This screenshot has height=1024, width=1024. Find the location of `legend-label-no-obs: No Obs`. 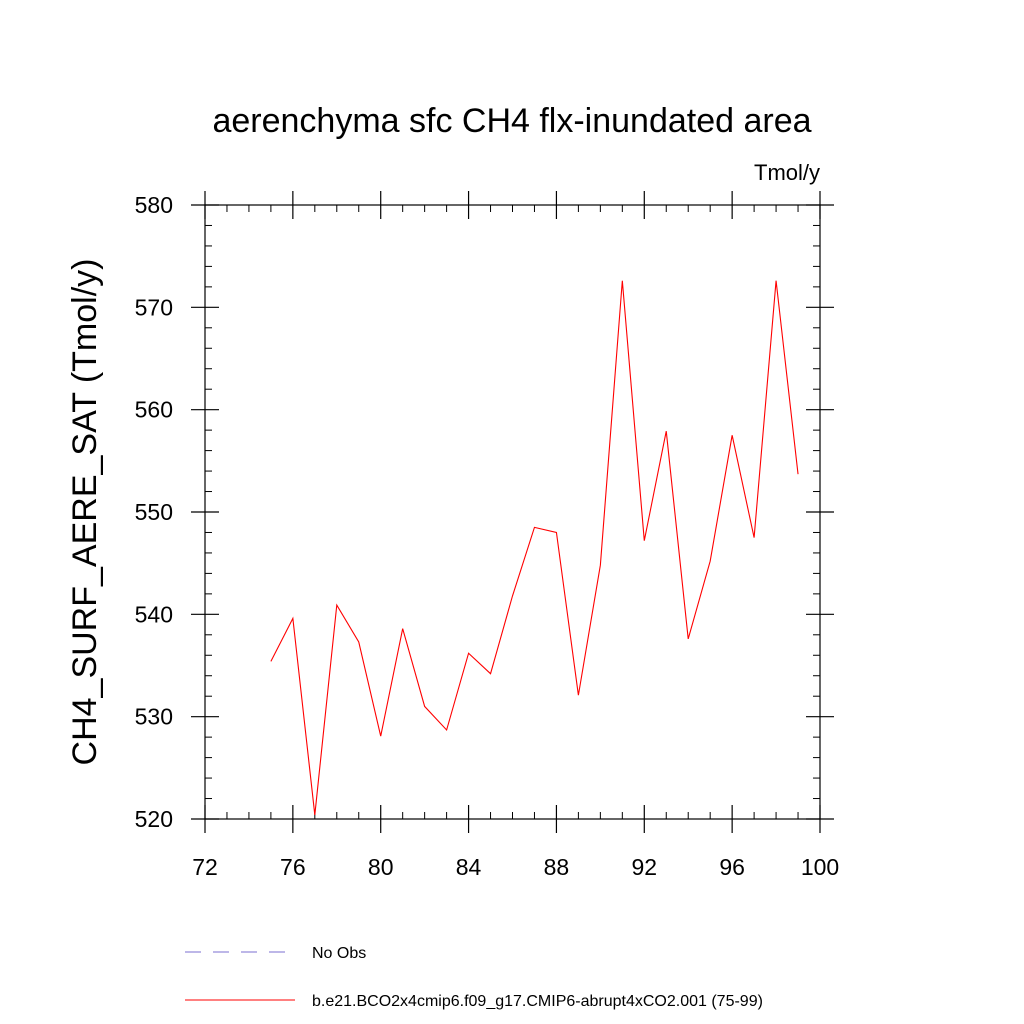

legend-label-no-obs: No Obs is located at coordinates (339, 953).